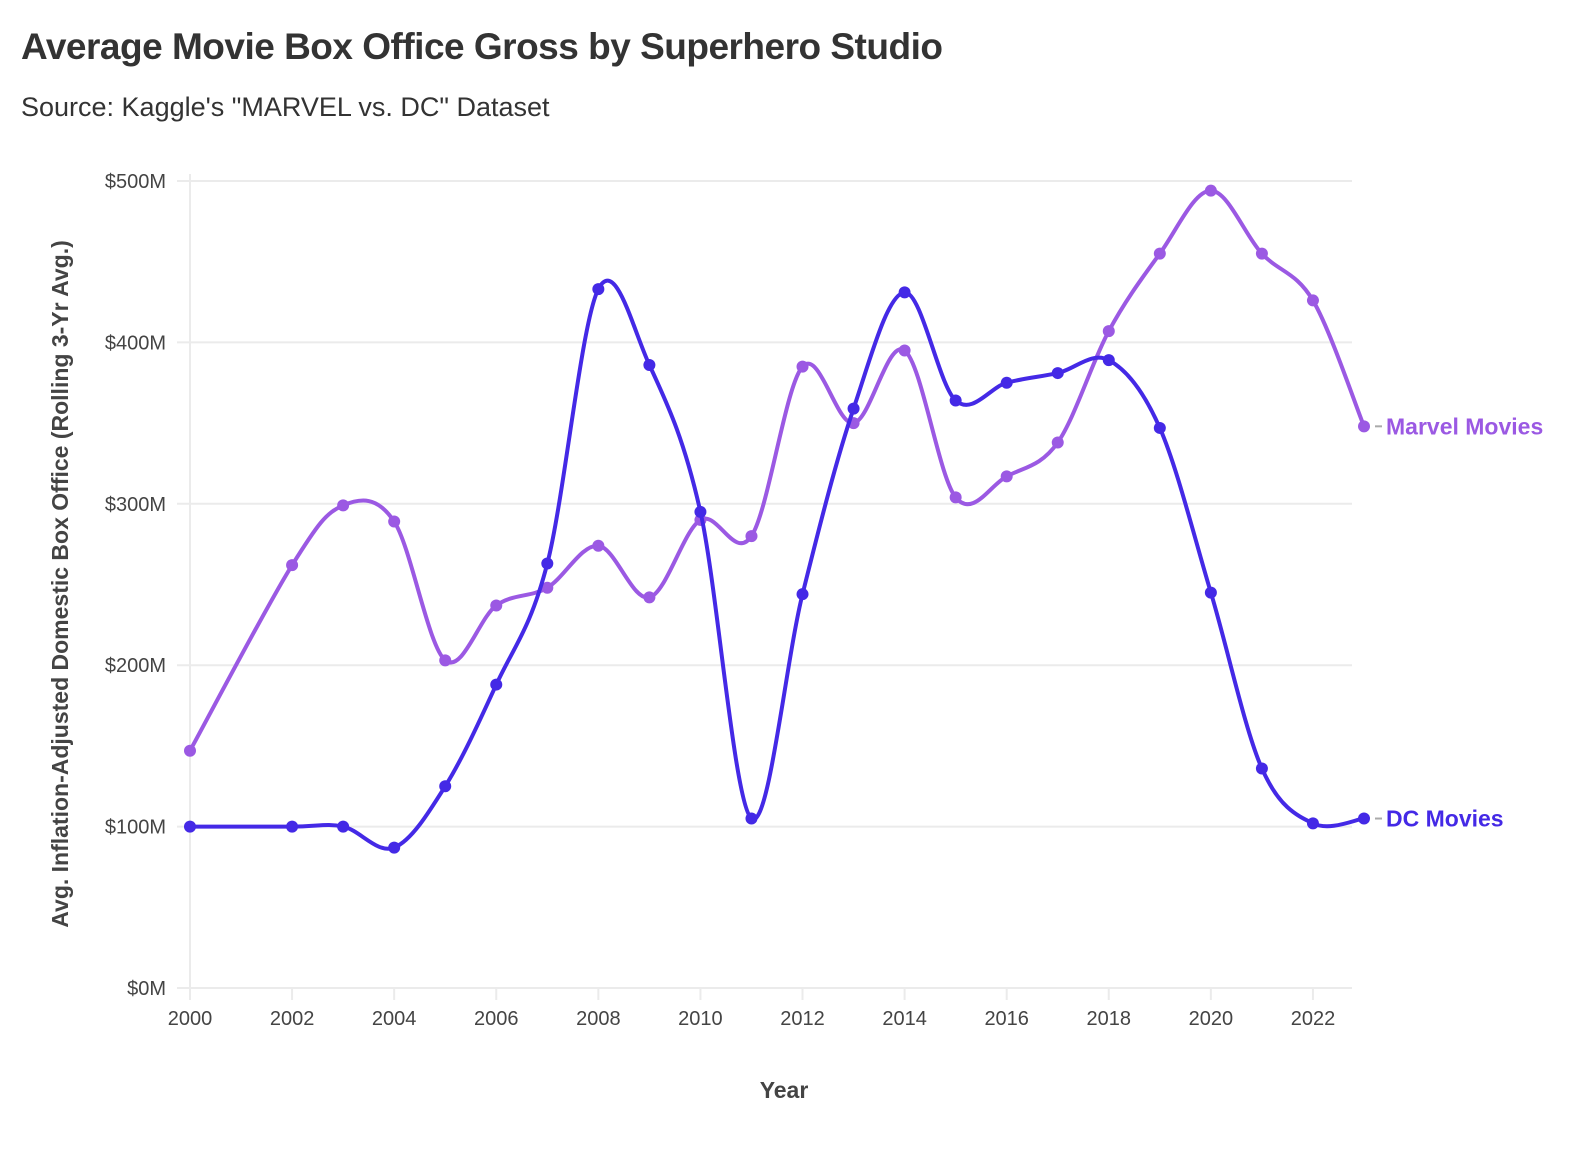 This screenshot has width=1592, height=1150. I want to click on x-tick-label: 2000, so click(190, 1019).